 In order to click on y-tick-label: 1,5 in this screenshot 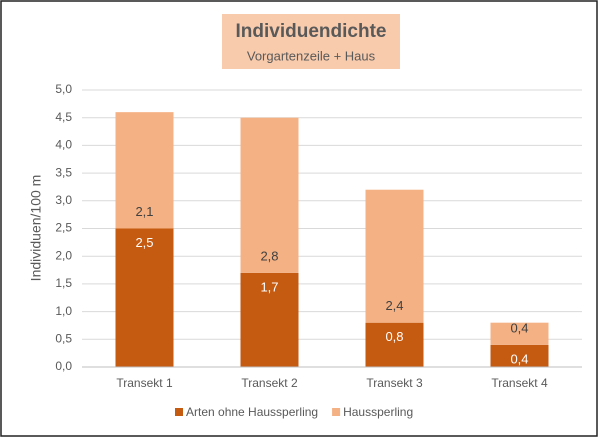, I will do `click(63, 283)`.